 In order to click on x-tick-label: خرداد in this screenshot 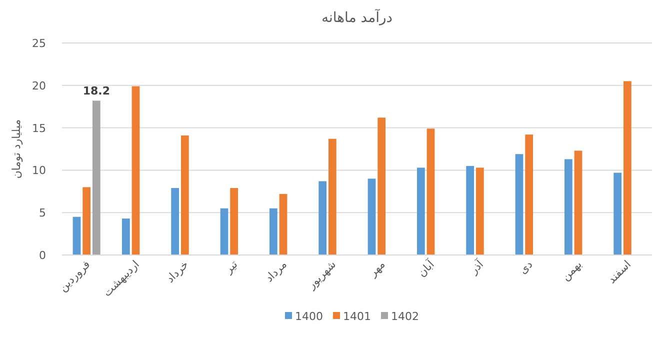, I will do `click(178, 272)`.